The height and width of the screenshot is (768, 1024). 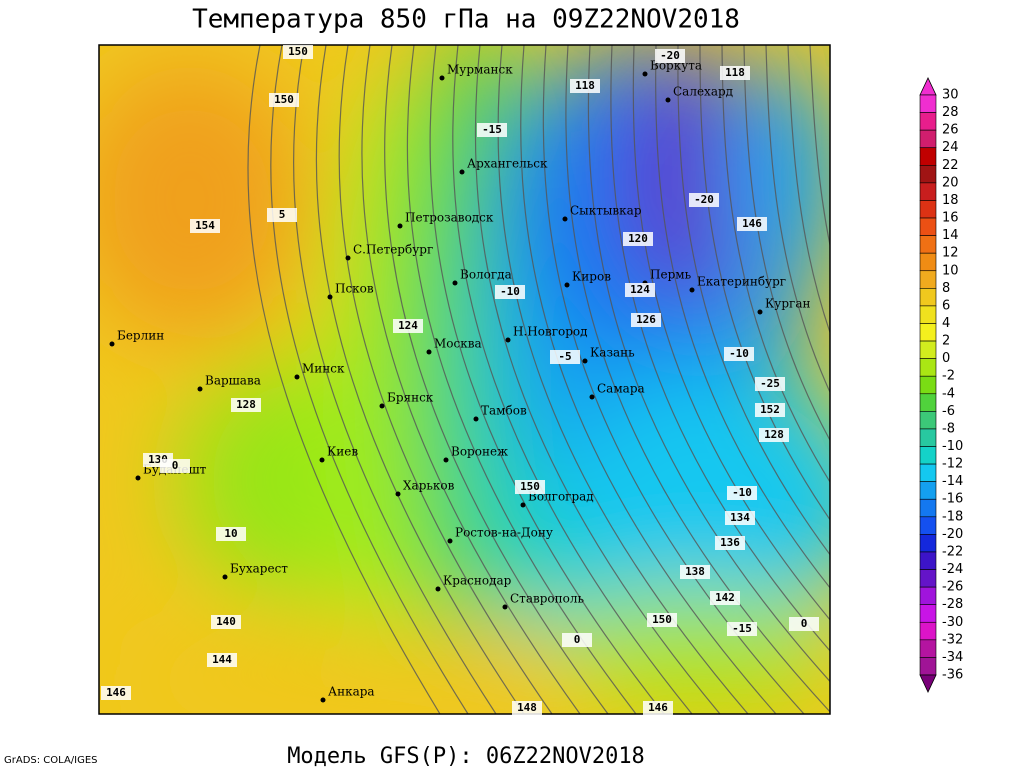 What do you see at coordinates (948, 411) in the screenshot?
I see `colorbar-label: -6` at bounding box center [948, 411].